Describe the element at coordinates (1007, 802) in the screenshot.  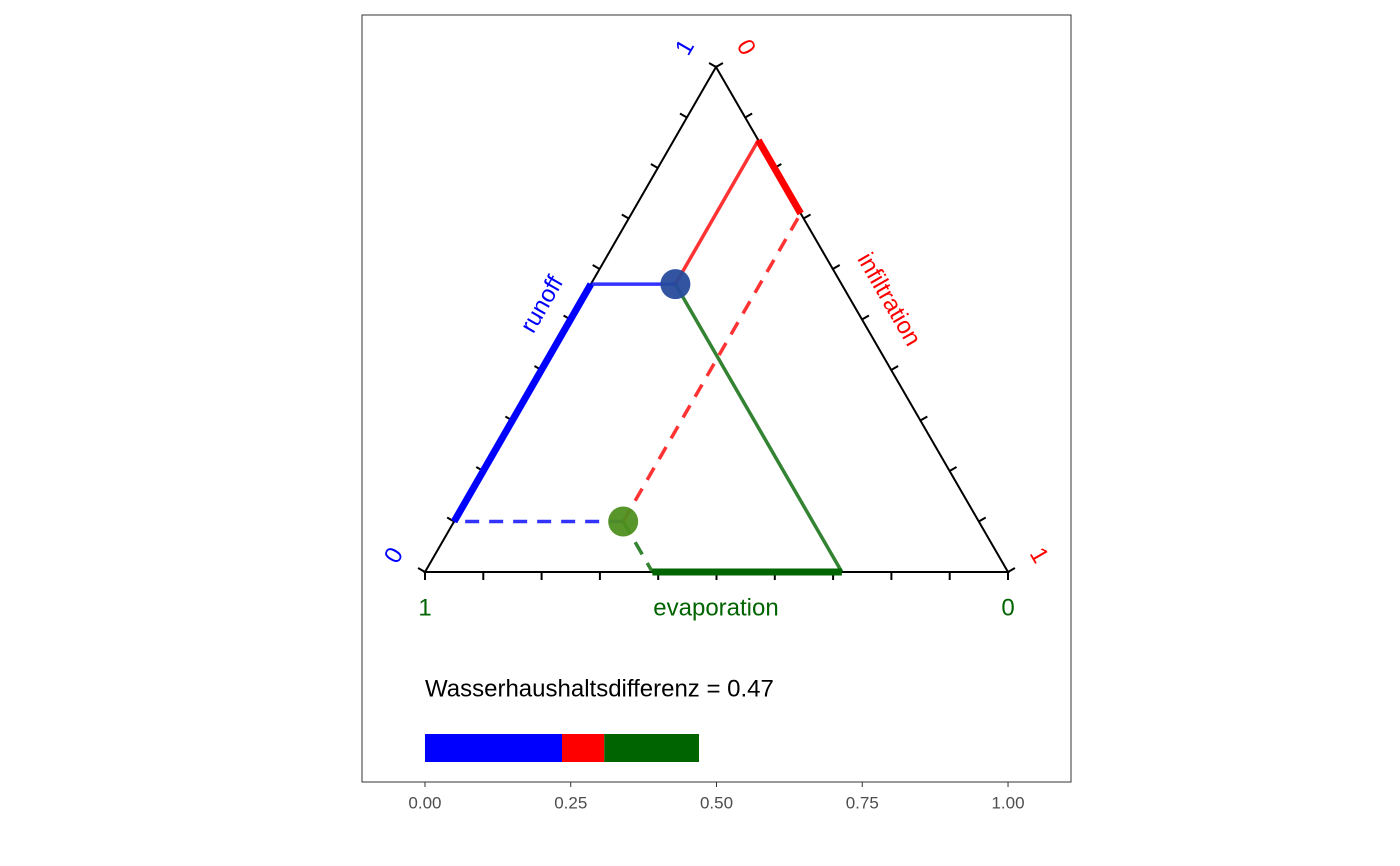
I see `x-tick-label: 1.00` at that location.